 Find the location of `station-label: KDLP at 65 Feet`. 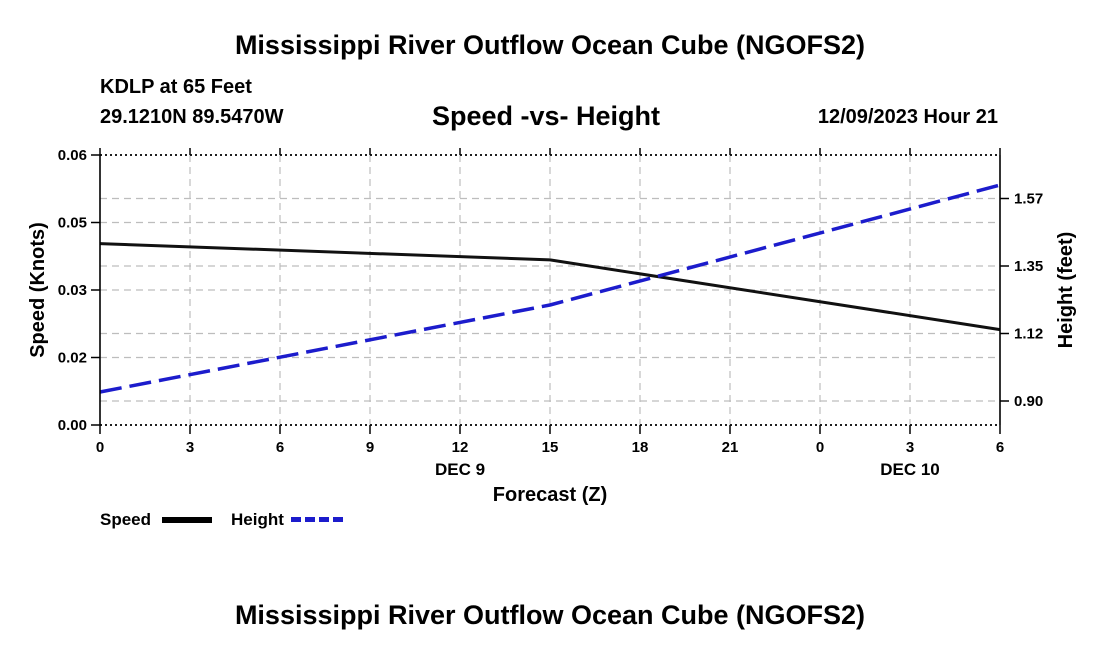

station-label: KDLP at 65 Feet is located at coordinates (176, 87).